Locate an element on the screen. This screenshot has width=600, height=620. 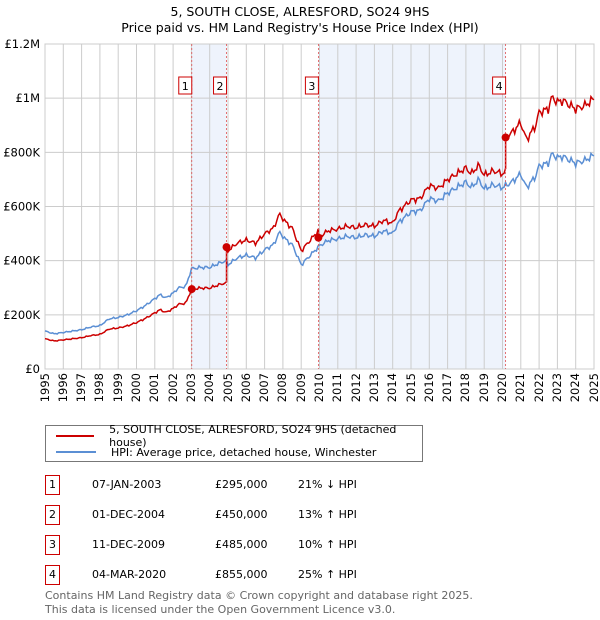
sale-hpi-diff: 13% ↑ HPI is located at coordinates (327, 514).